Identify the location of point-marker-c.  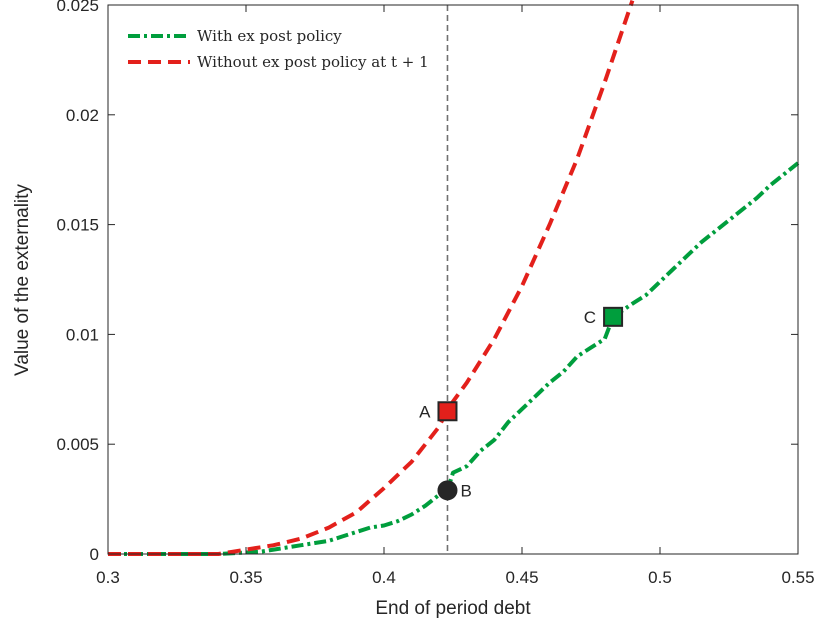
(613, 316).